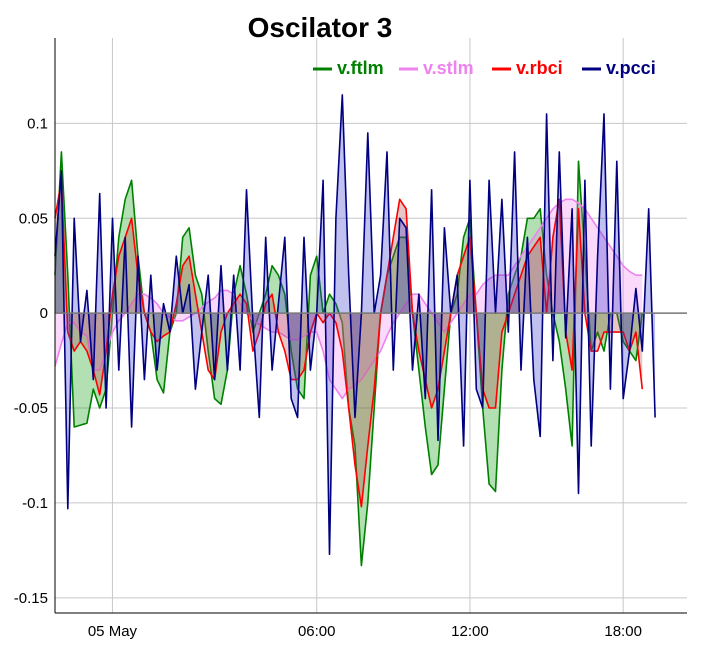 The image size is (708, 653). I want to click on legend-label-v.ftlm: v.ftlm, so click(360, 68).